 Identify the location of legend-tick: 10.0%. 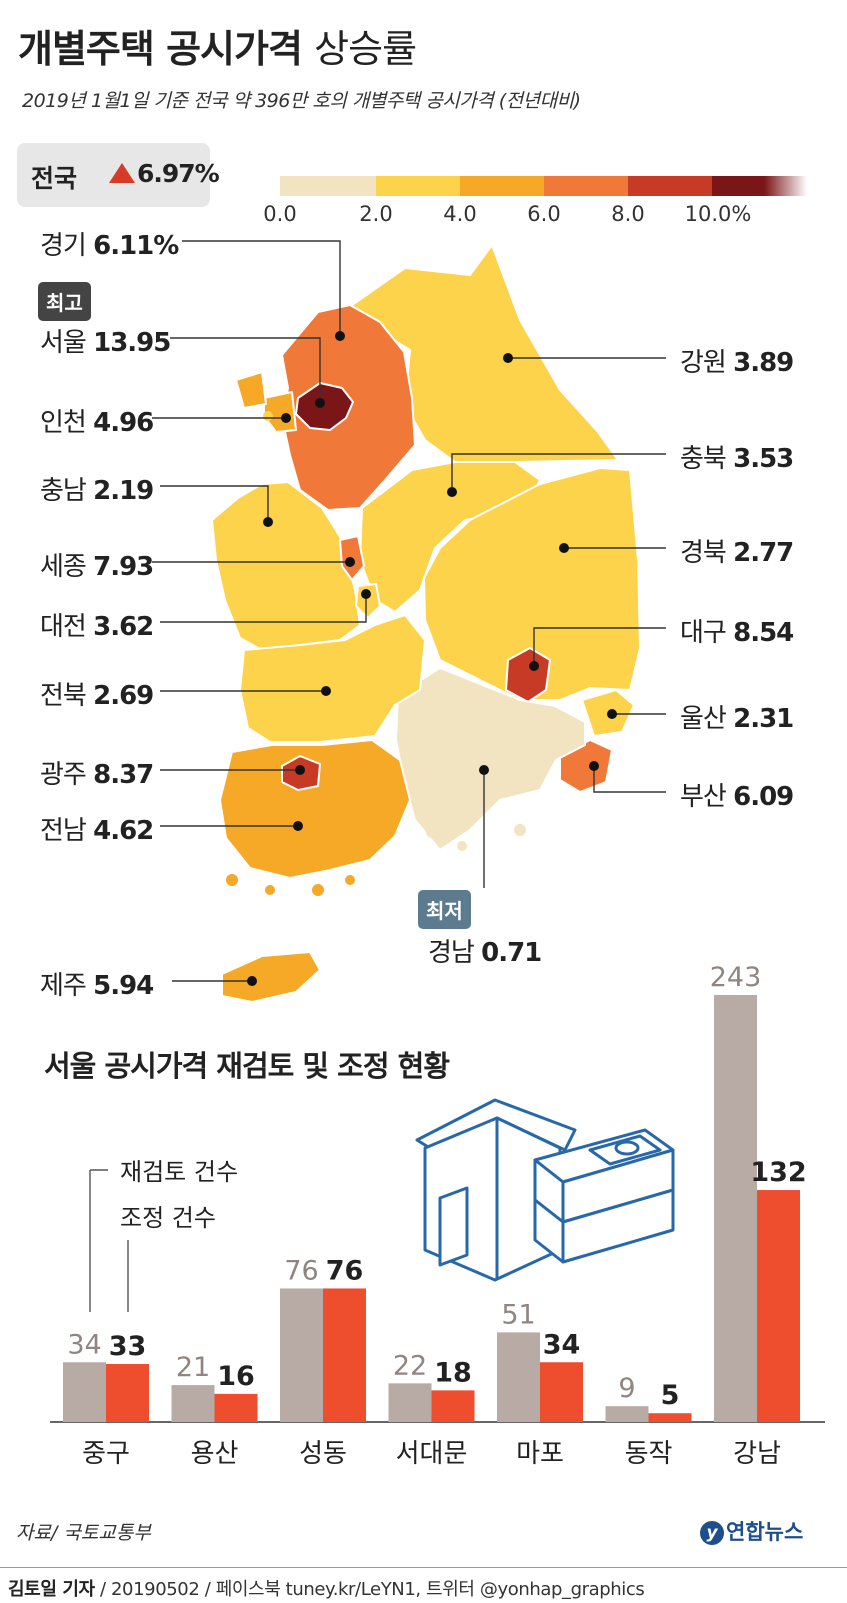
(718, 214).